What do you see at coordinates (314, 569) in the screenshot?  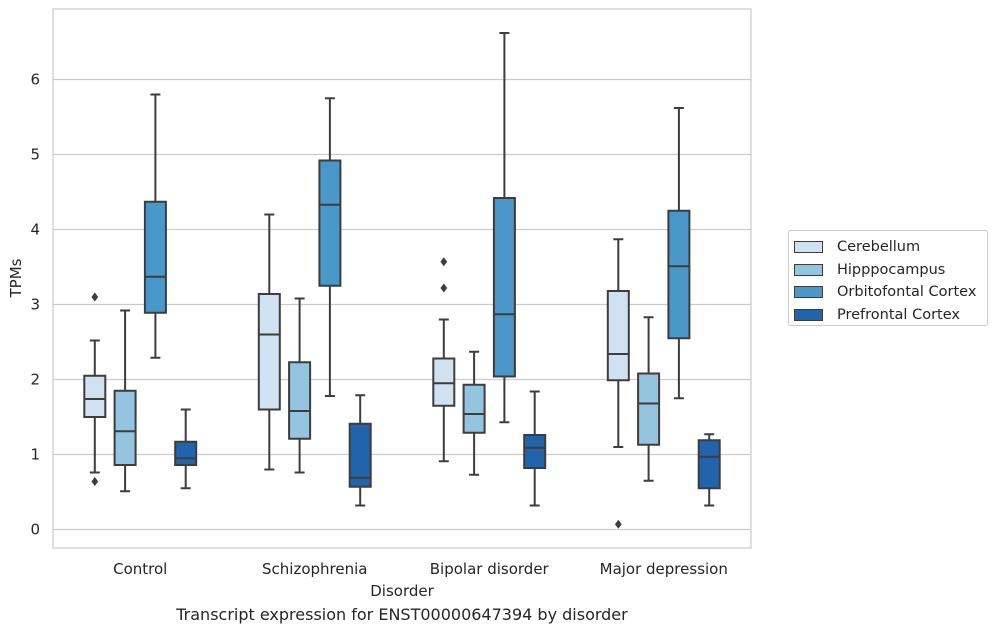 I see `x-tick-label: Schizophrenia` at bounding box center [314, 569].